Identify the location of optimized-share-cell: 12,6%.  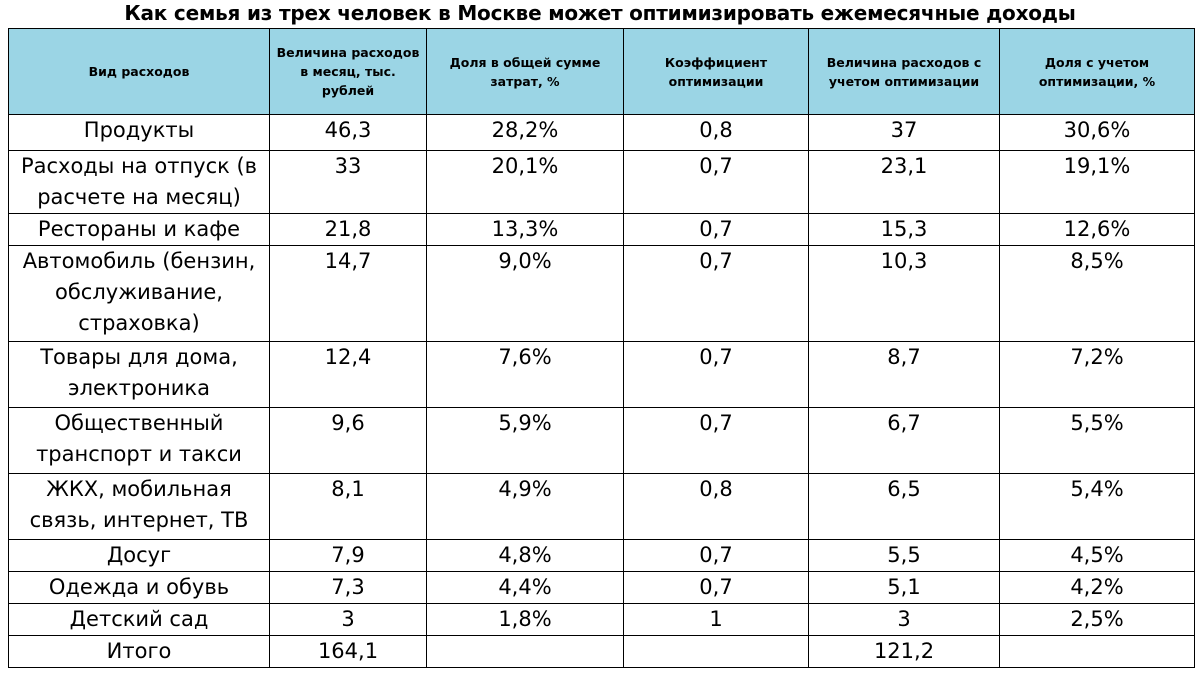
(1097, 229).